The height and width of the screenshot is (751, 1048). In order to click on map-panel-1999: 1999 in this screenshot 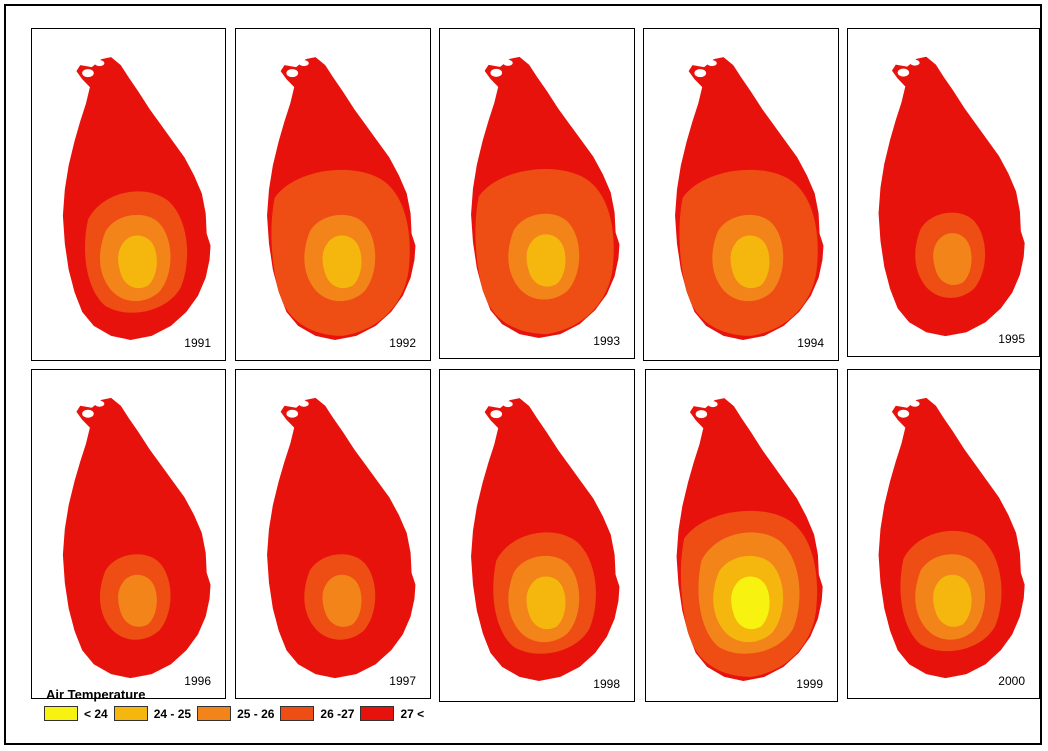, I will do `click(741, 535)`.